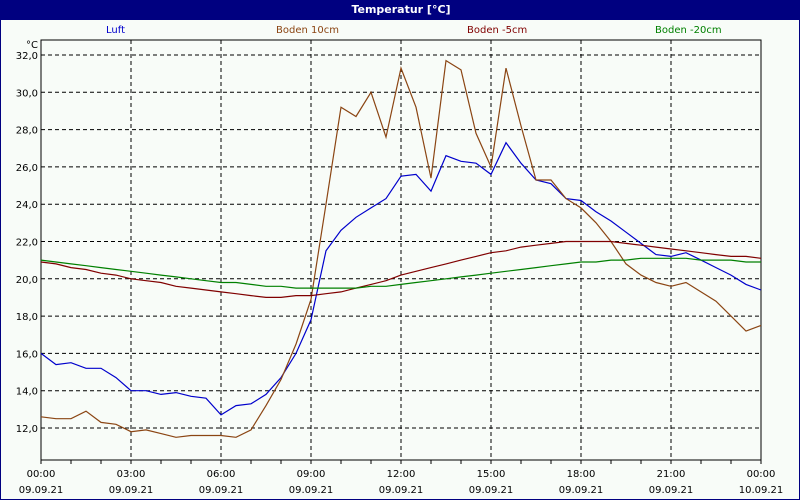  I want to click on y-tick-label: 24,0, so click(27, 205).